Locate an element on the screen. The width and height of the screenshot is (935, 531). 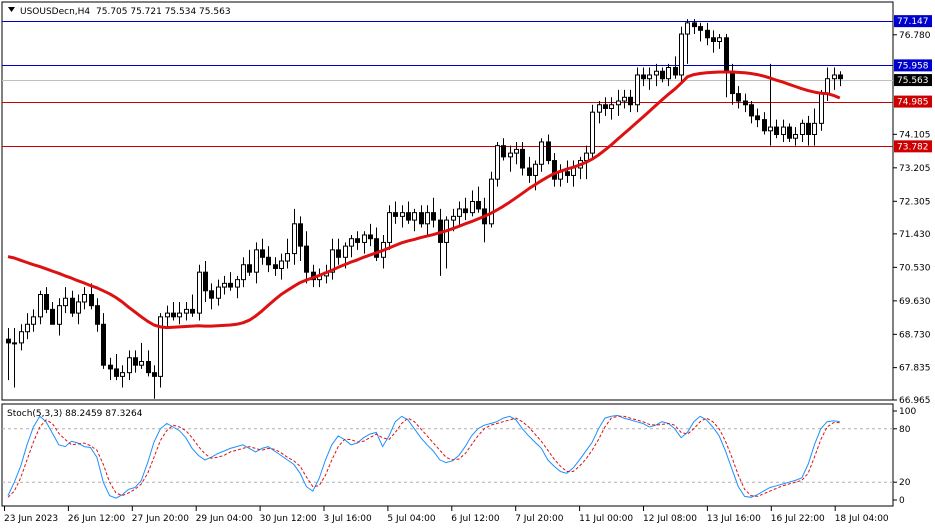
price-level-labels: 77.147 75.958 74.985 73.782 75.563 is located at coordinates (913, 84).